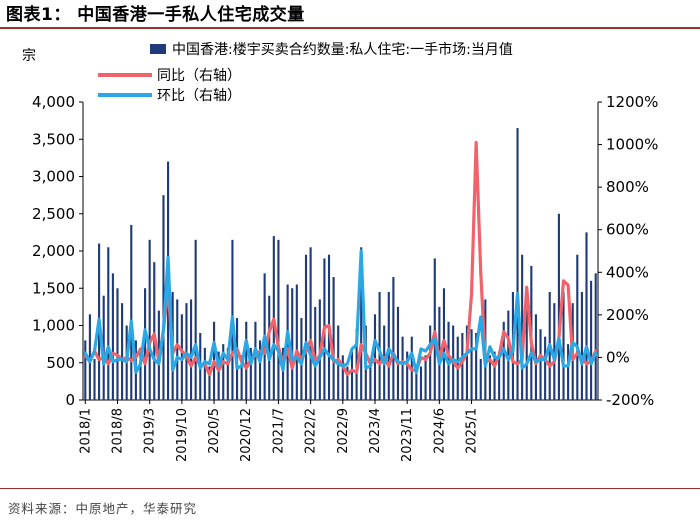 The height and width of the screenshot is (529, 700). What do you see at coordinates (350, 28) in the screenshot?
I see `title-divider` at bounding box center [350, 28].